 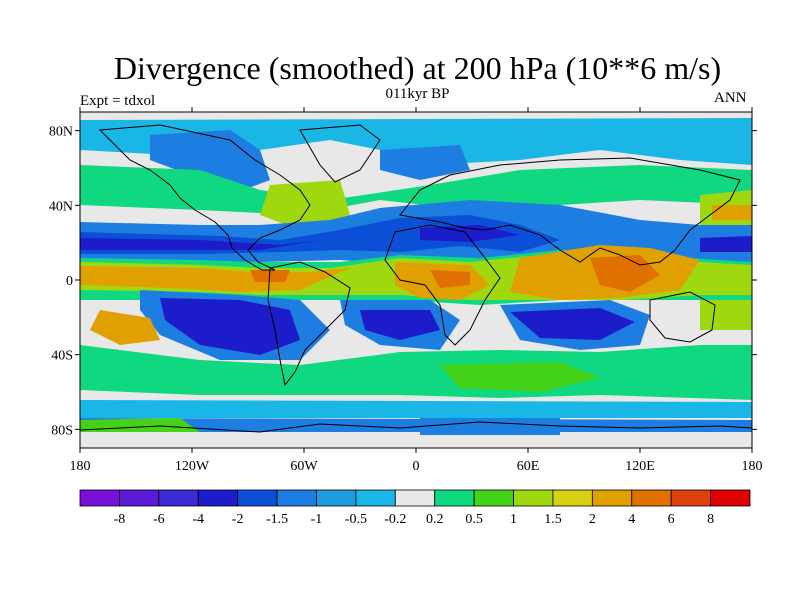 I want to click on lon-tick-label: 120E, so click(x=640, y=466).